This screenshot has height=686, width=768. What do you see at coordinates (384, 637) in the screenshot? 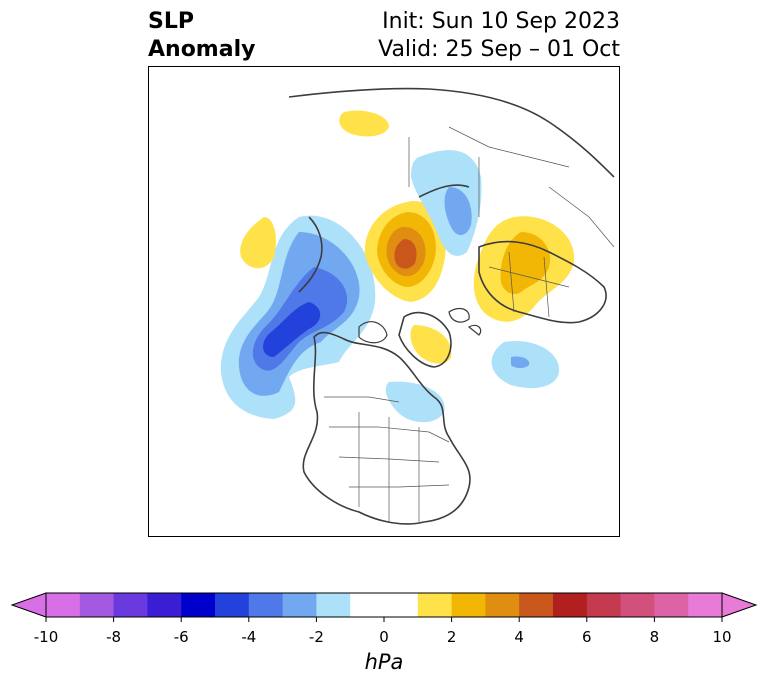
I see `colorbar-tick-label: 0` at bounding box center [384, 637].